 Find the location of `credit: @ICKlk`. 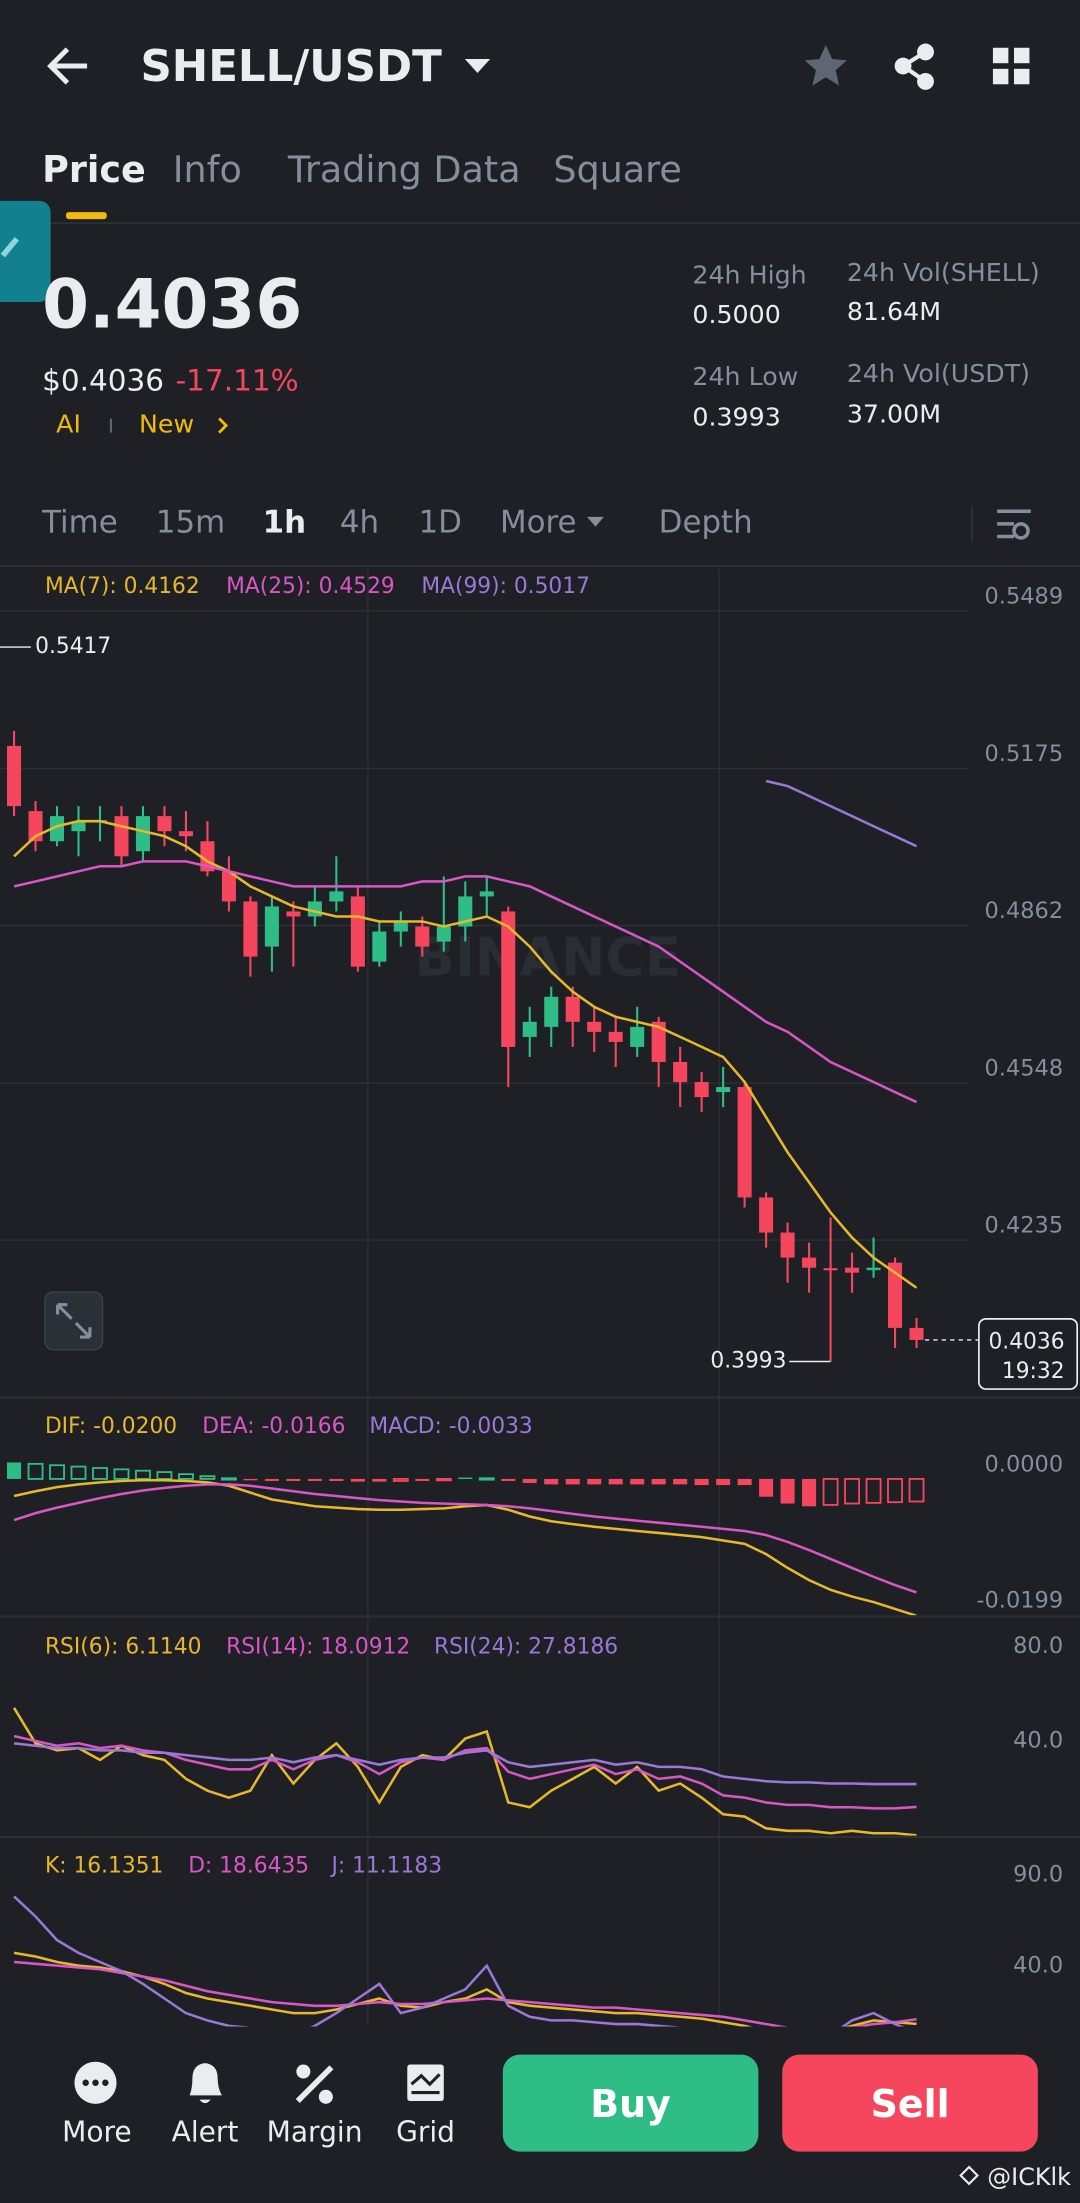

credit: @ICKlk is located at coordinates (1029, 2177).